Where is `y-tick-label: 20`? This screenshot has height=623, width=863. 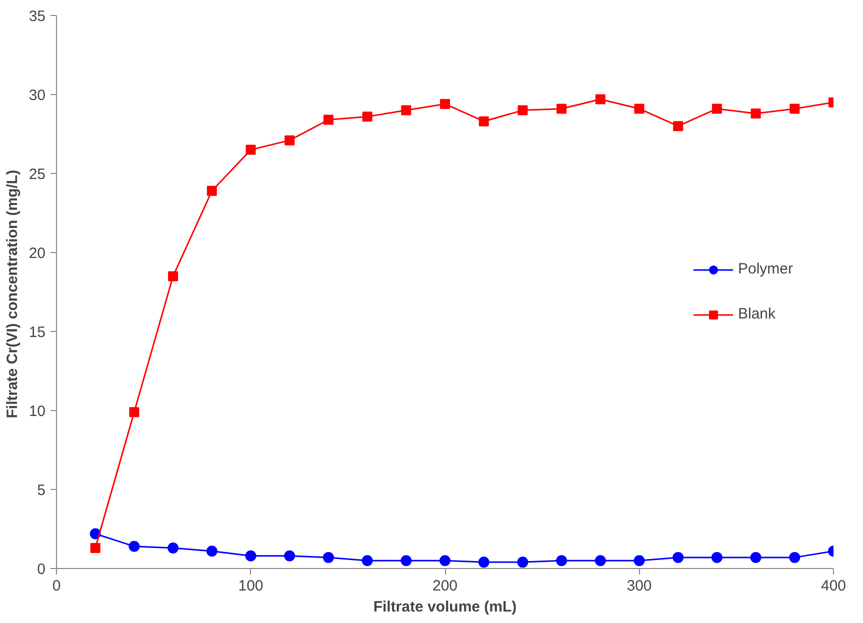 y-tick-label: 20 is located at coordinates (37, 253).